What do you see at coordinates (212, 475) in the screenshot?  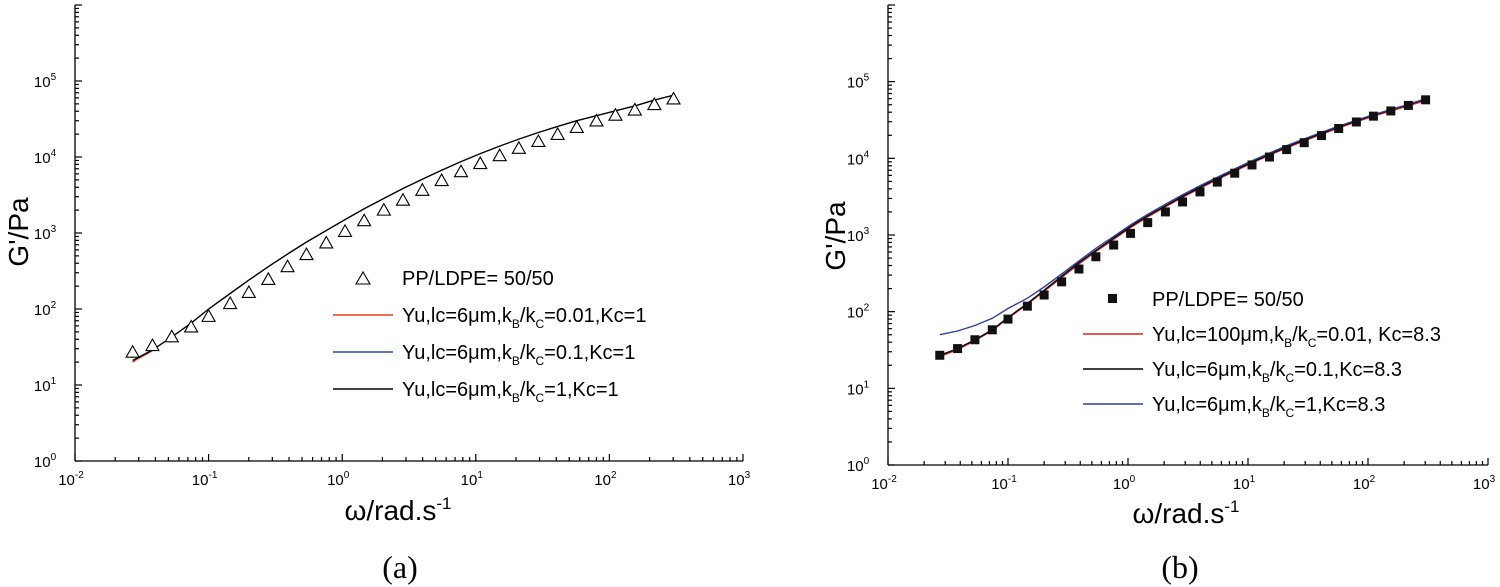 I see `x-tick-exp: -1` at bounding box center [212, 475].